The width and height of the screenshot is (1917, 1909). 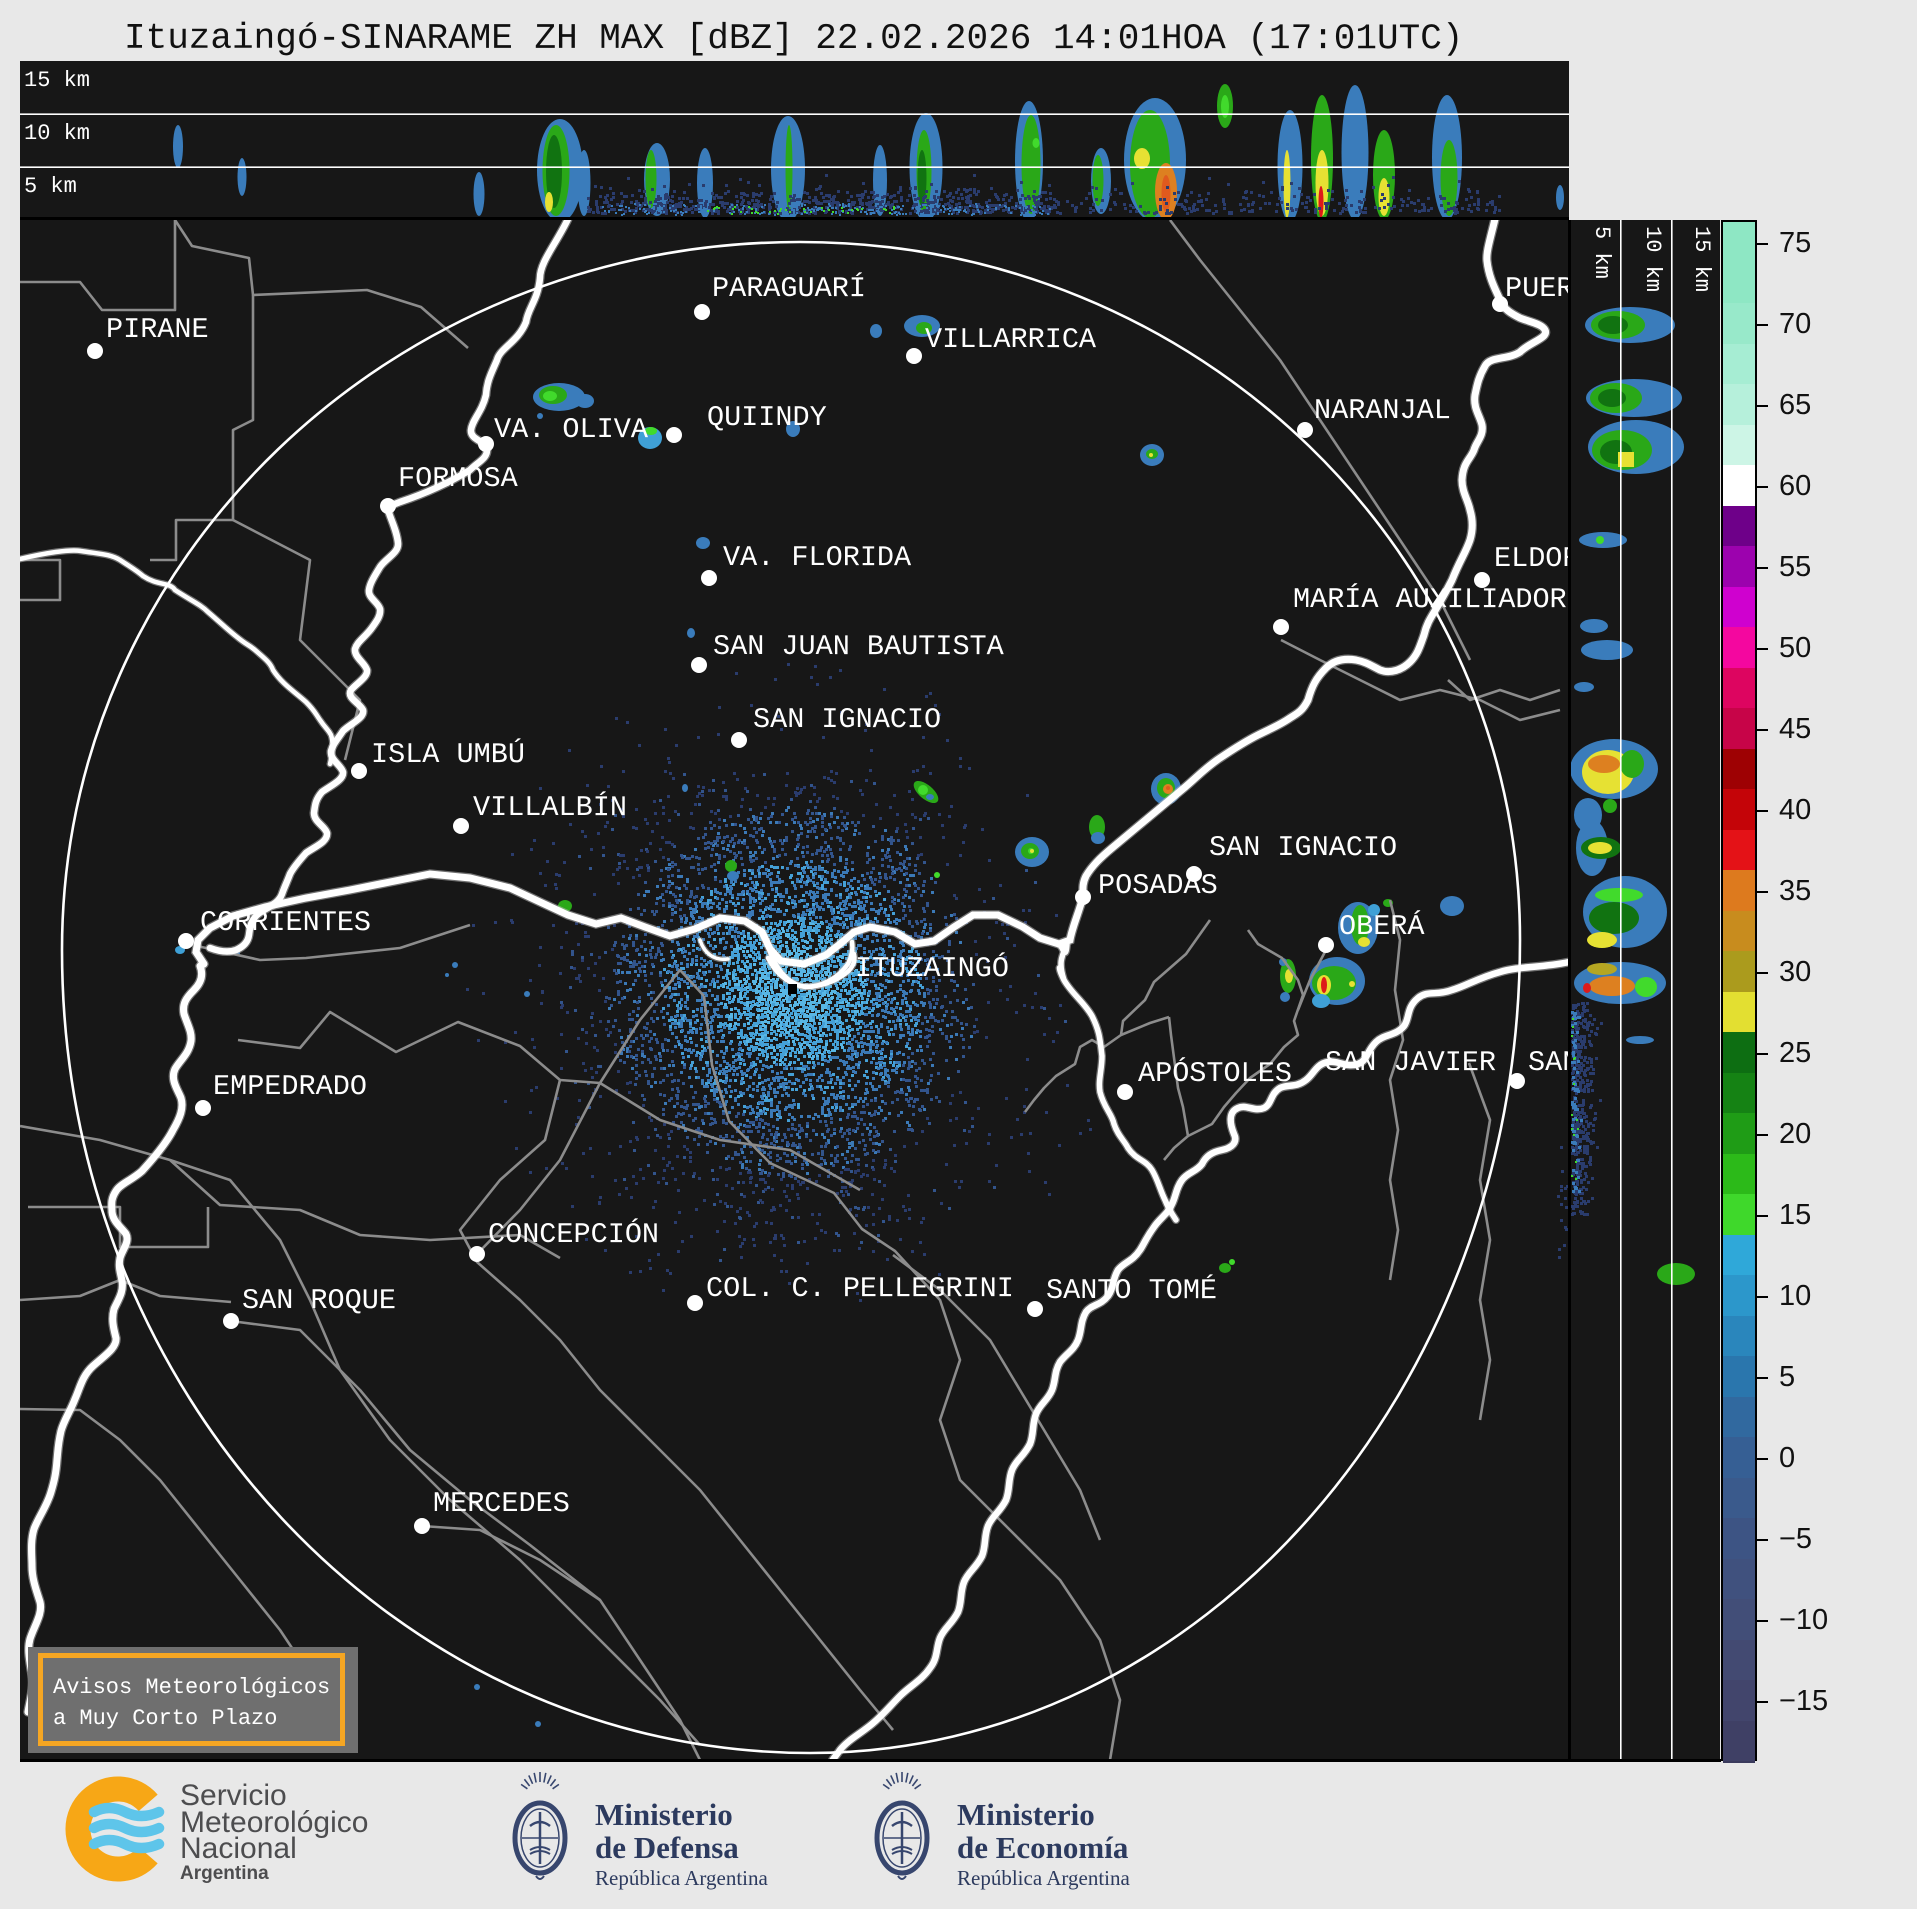 I want to click on svg-text: PUER, so click(x=1537, y=288).